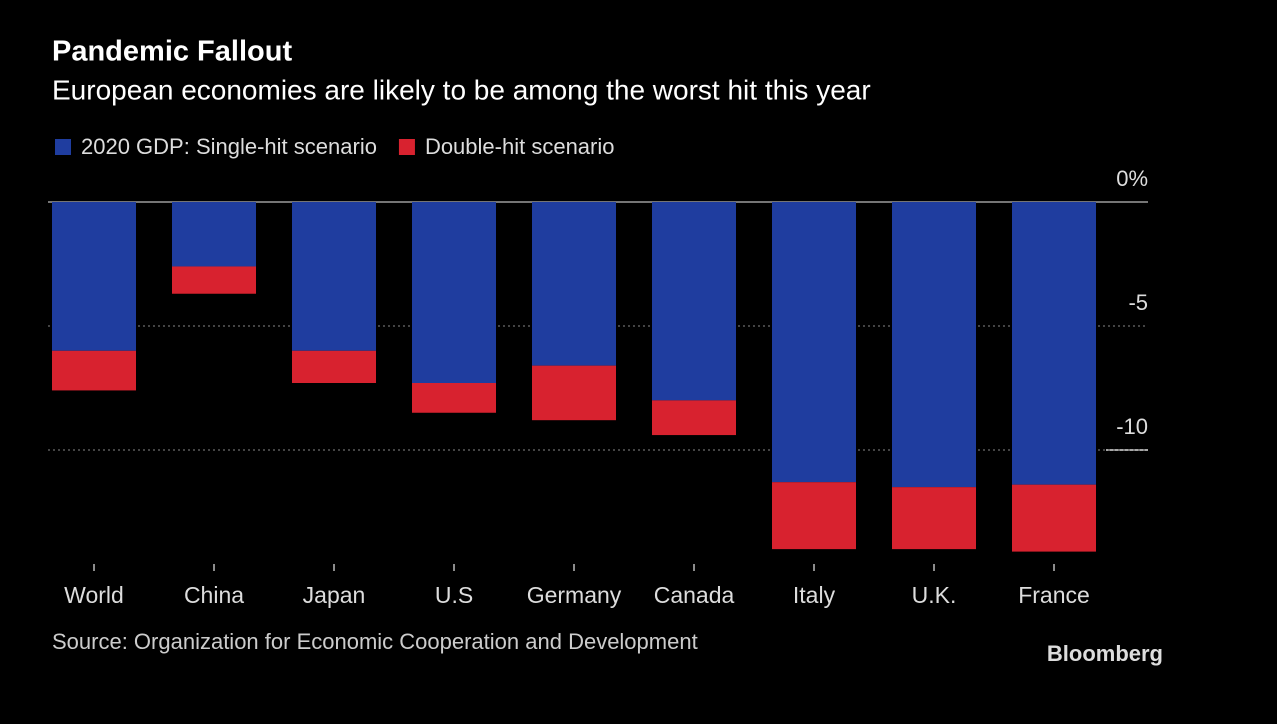 The width and height of the screenshot is (1277, 724). What do you see at coordinates (214, 595) in the screenshot?
I see `x-tick-label: China` at bounding box center [214, 595].